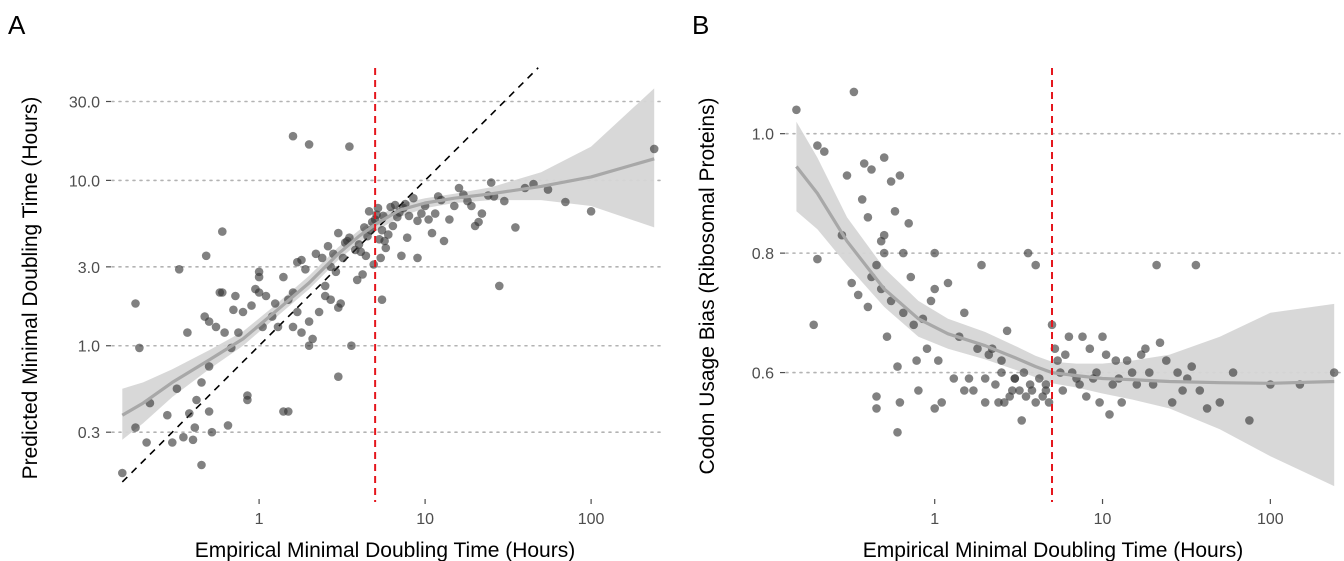 The width and height of the screenshot is (1344, 561). What do you see at coordinates (934, 519) in the screenshot?
I see `x-tick-label: 1` at bounding box center [934, 519].